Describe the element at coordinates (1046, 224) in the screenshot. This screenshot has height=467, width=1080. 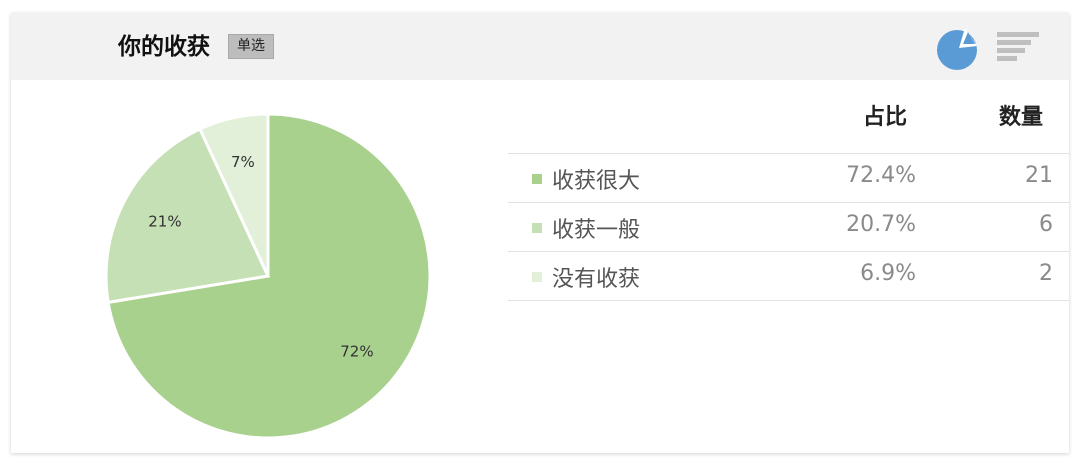
I see `option-count: 6` at that location.